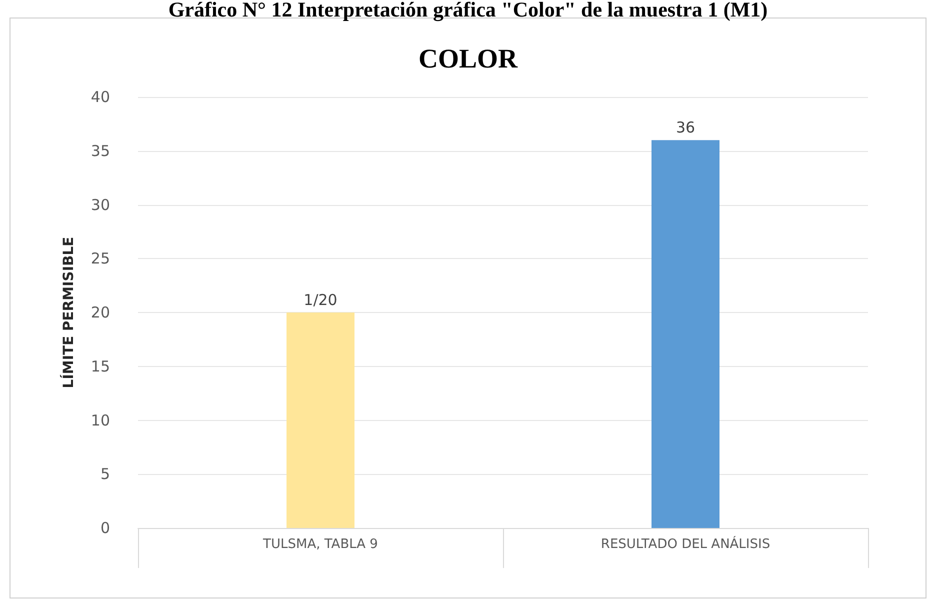 The width and height of the screenshot is (936, 601). Describe the element at coordinates (468, 11) in the screenshot. I see `chart-title: Gráfico N° 12 Interpretación gráfica "Color" de la muestra 1 (M1)` at that location.